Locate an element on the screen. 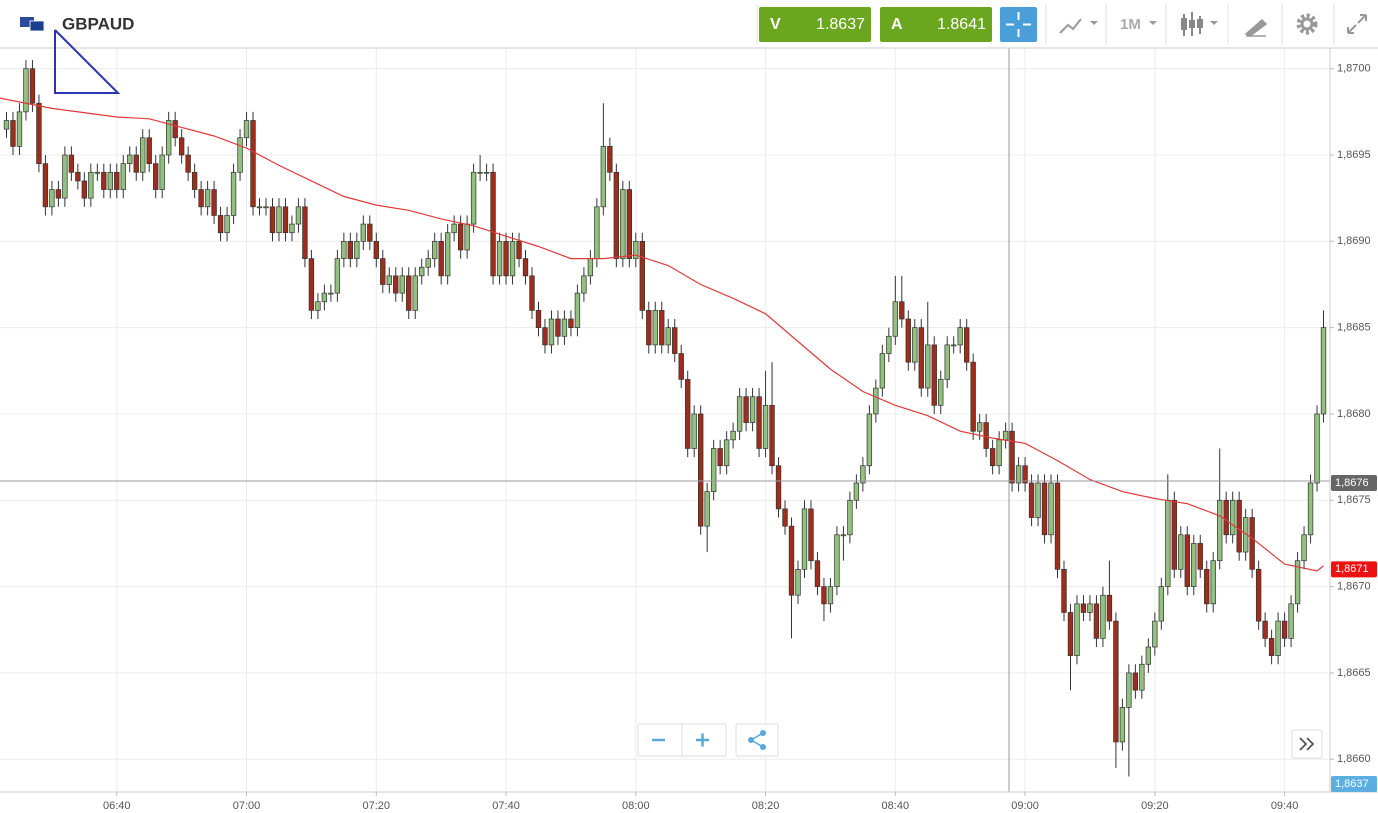  draw-icon is located at coordinates (1256, 27).